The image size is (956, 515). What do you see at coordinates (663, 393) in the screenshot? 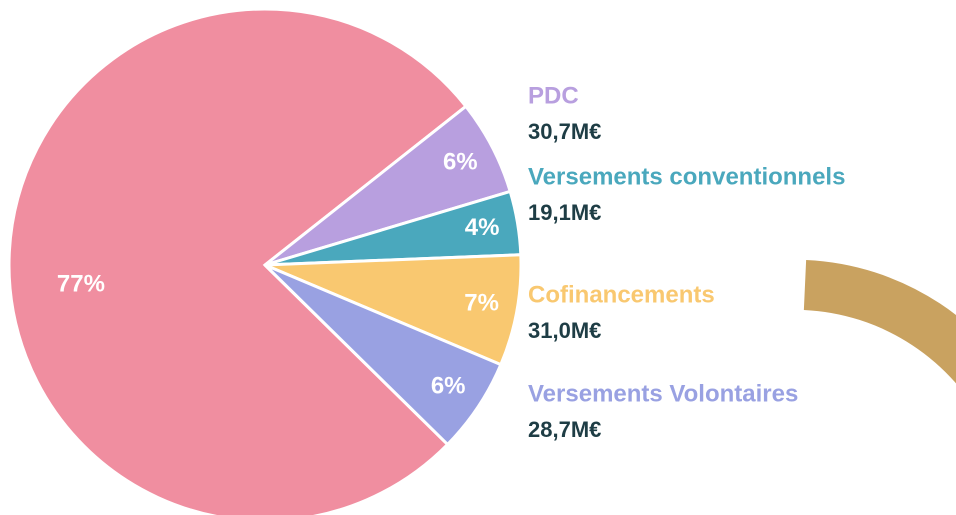
I see `legend-name: Versements Volontaires` at bounding box center [663, 393].